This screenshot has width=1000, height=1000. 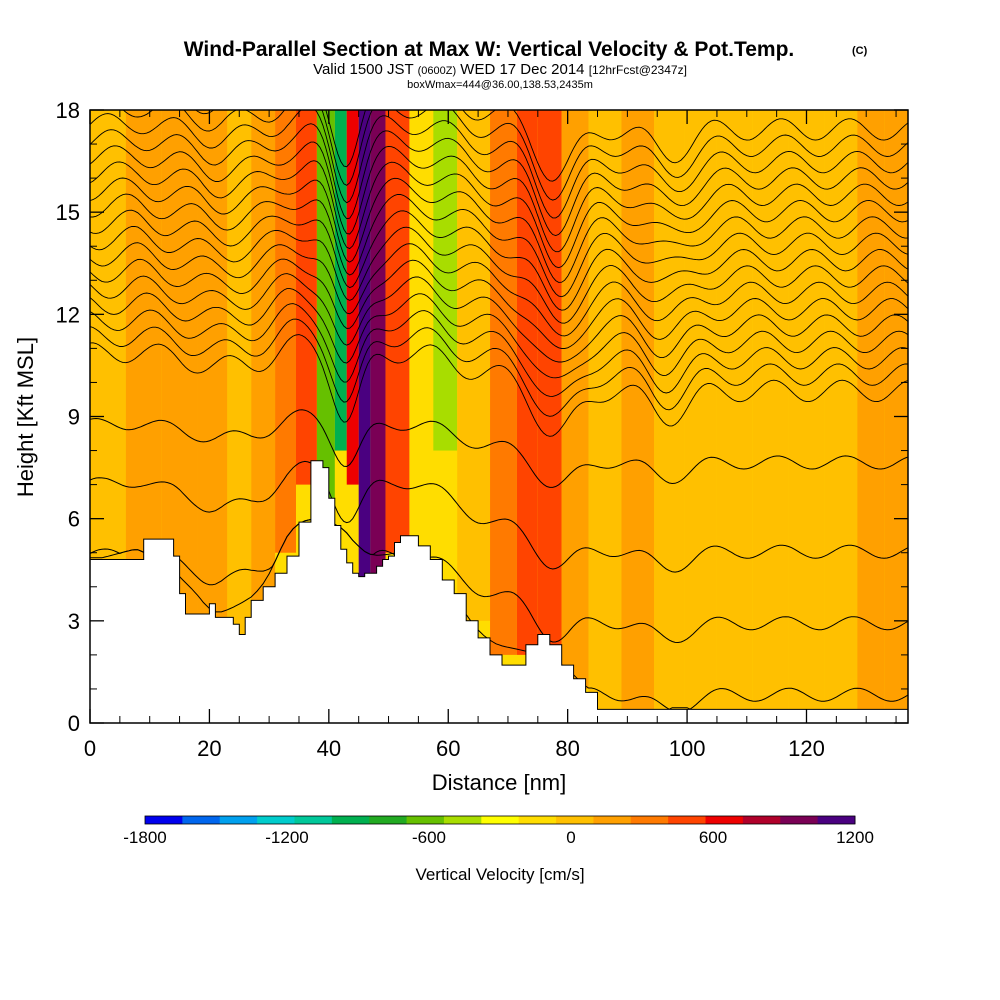 What do you see at coordinates (855, 837) in the screenshot?
I see `colorbar-tick-label: 1200` at bounding box center [855, 837].